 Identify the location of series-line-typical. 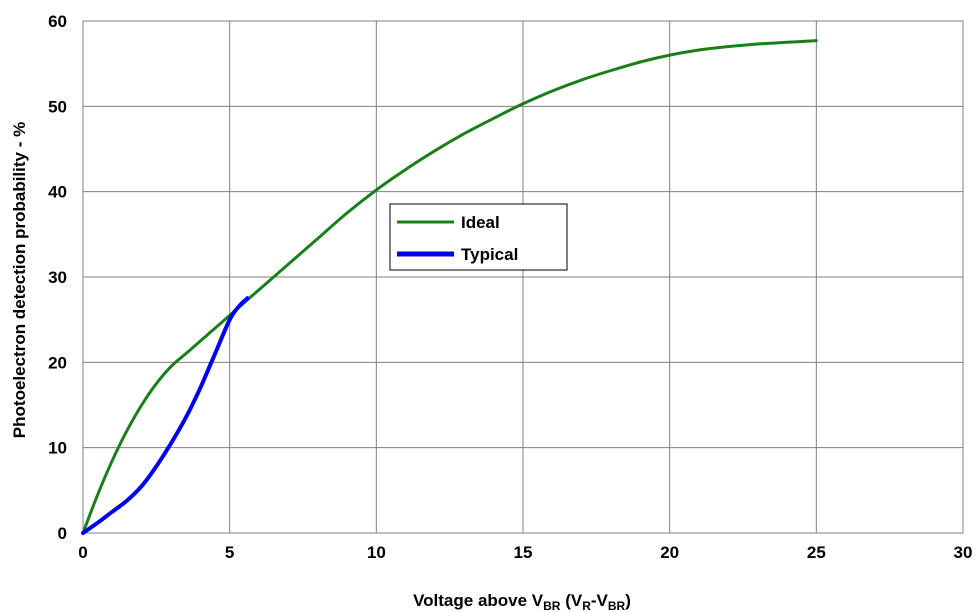
(165, 415).